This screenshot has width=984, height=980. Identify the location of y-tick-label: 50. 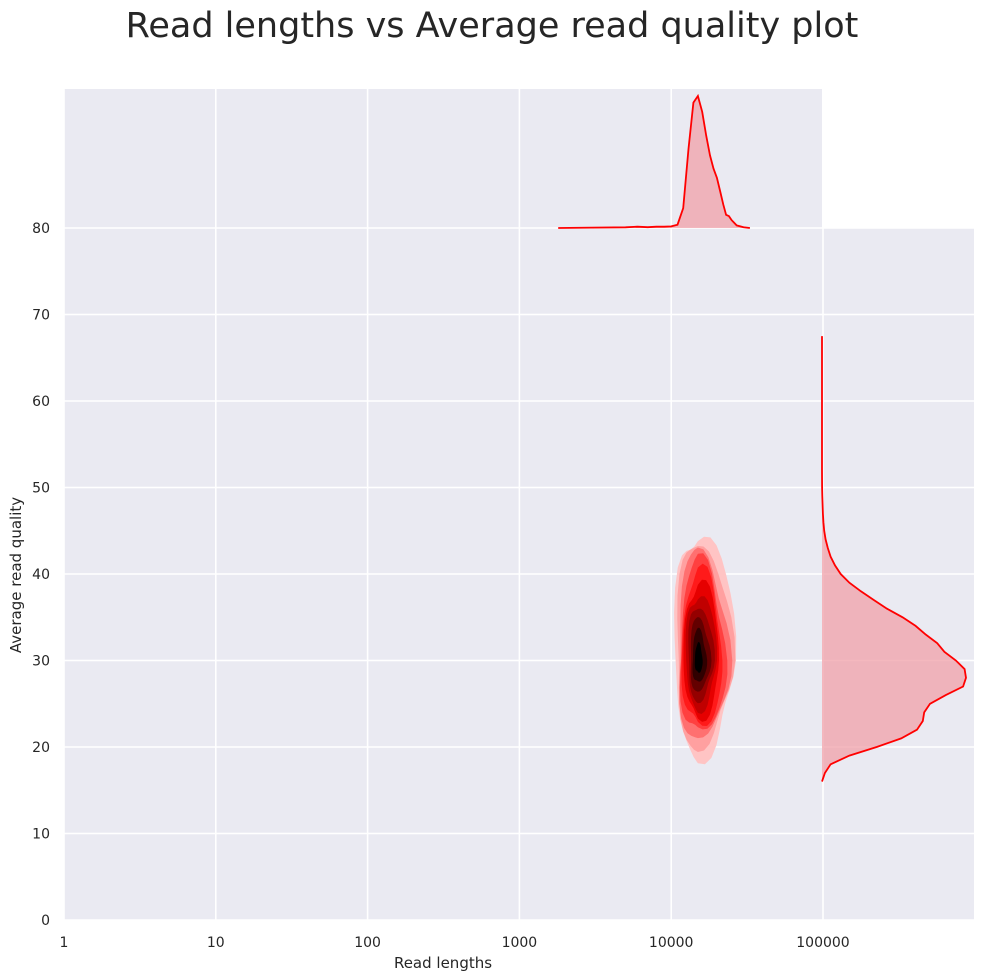
(41, 489).